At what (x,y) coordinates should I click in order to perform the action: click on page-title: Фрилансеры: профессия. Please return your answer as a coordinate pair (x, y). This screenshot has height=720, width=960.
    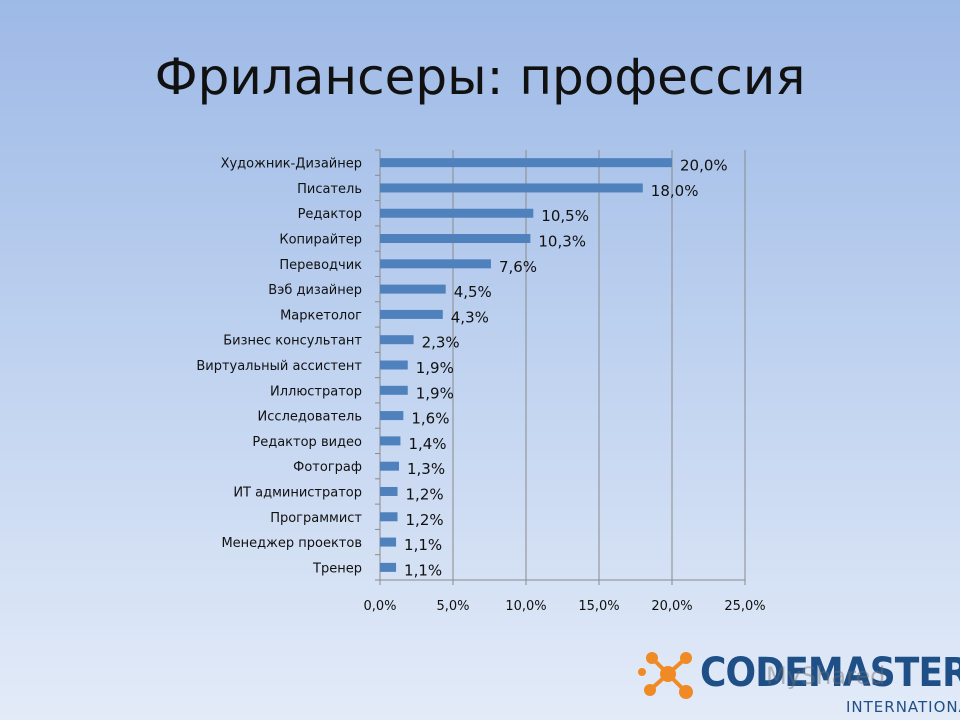
    Looking at the image, I should click on (480, 77).